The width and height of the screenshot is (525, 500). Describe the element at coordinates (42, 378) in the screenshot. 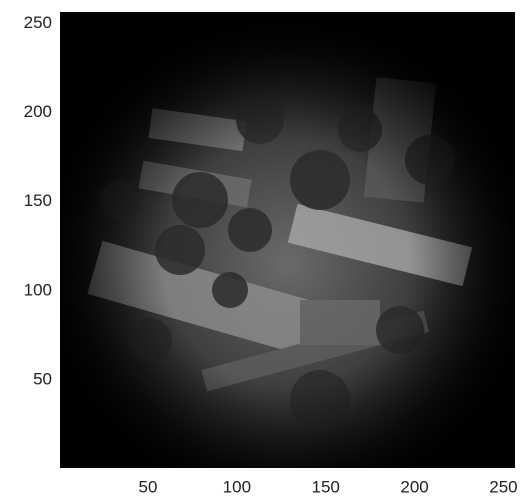

I see `y-tick-label: 50` at that location.